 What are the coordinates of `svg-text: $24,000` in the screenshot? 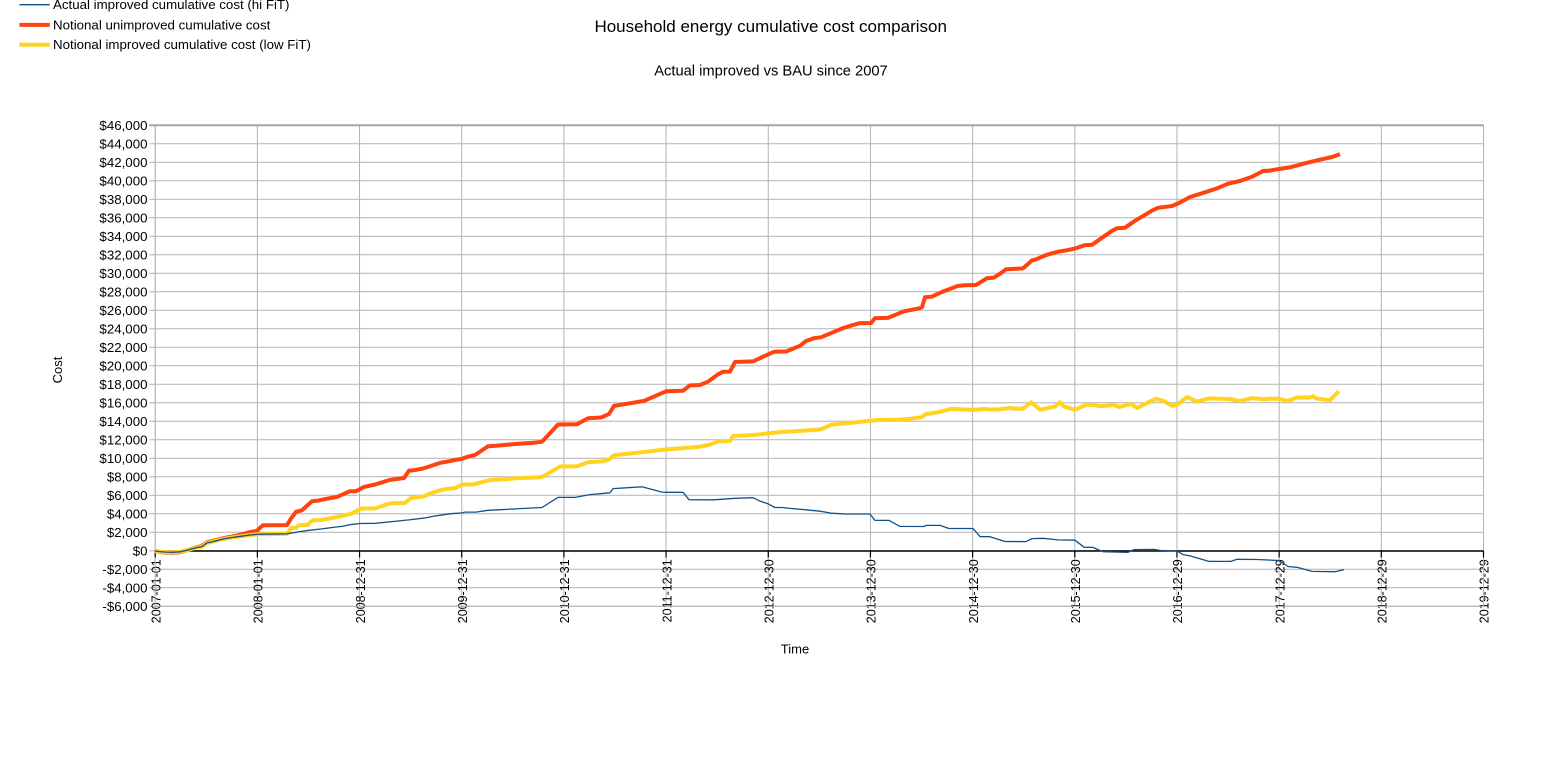 It's located at (123, 328).